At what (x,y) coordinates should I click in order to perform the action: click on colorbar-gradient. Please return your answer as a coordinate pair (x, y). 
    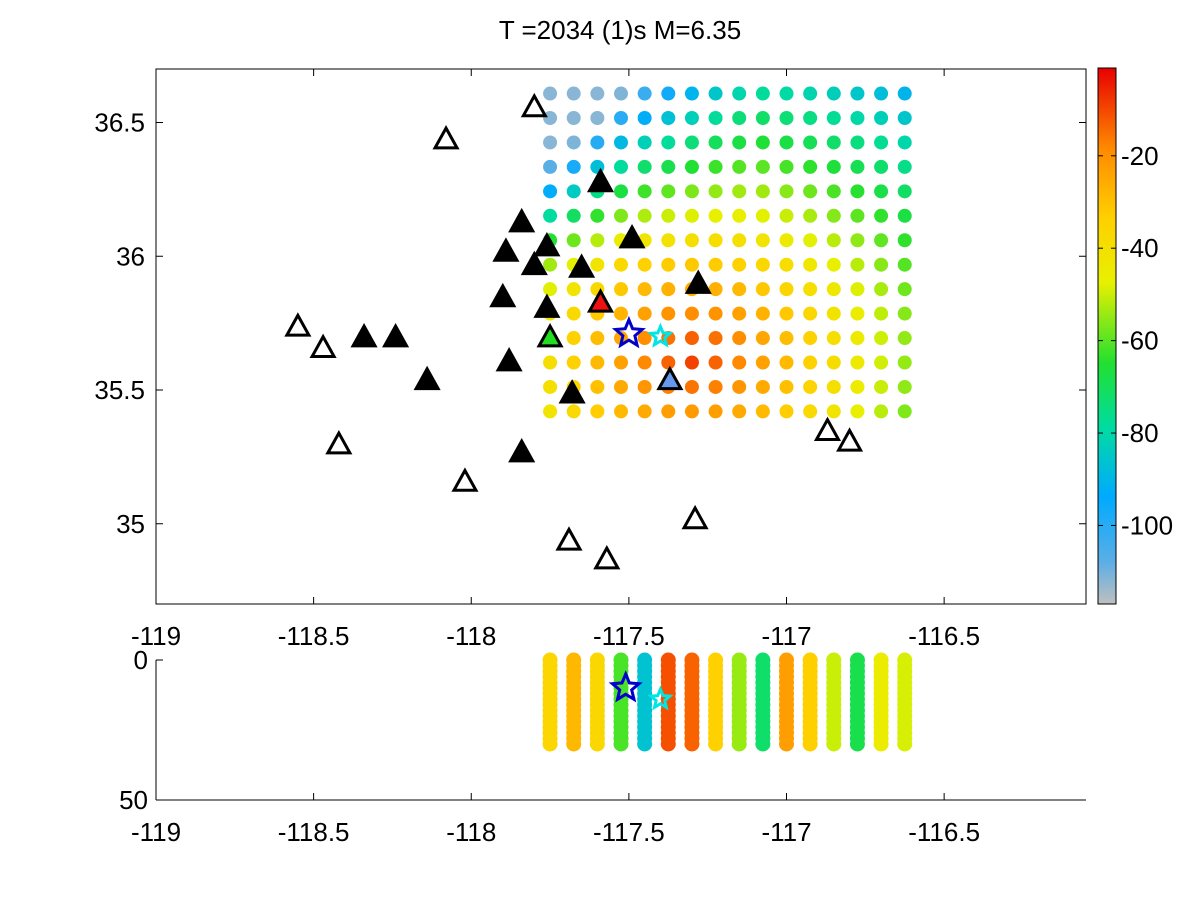
    Looking at the image, I should click on (1107, 336).